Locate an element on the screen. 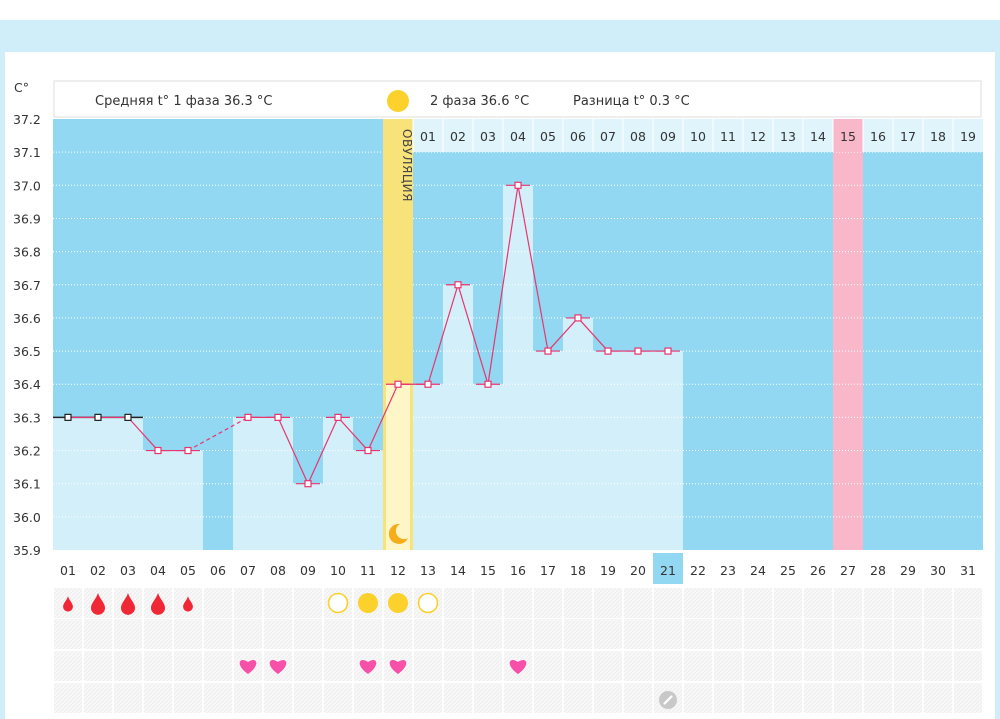  difference-summary: Разница t° 0.3 °C is located at coordinates (631, 101).